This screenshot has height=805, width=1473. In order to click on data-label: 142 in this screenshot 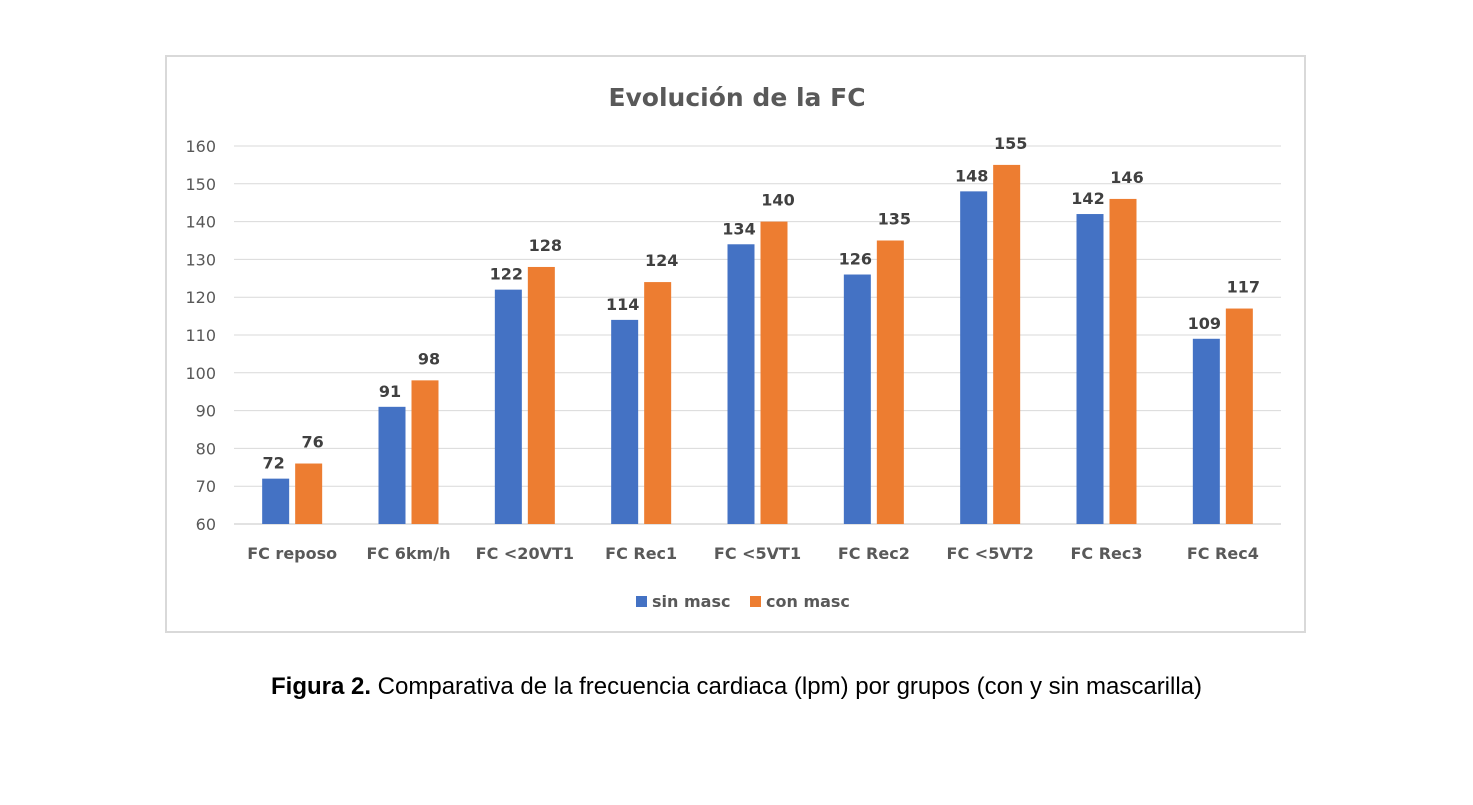, I will do `click(1087, 198)`.